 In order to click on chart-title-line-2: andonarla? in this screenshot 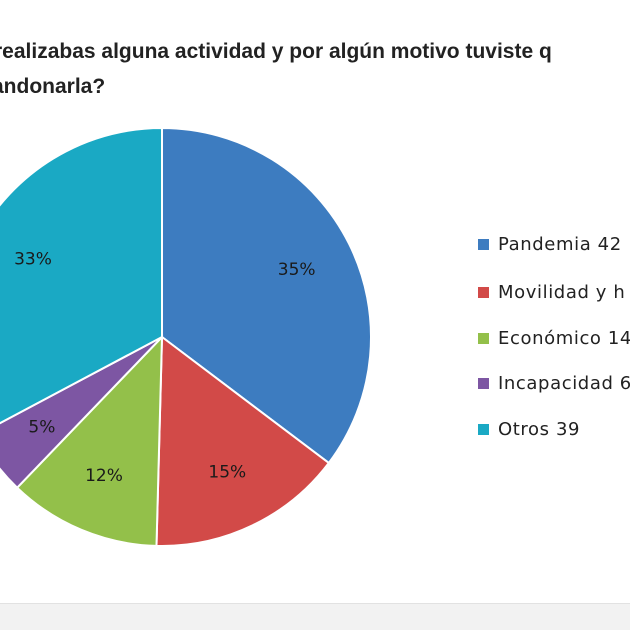, I will do `click(53, 86)`.